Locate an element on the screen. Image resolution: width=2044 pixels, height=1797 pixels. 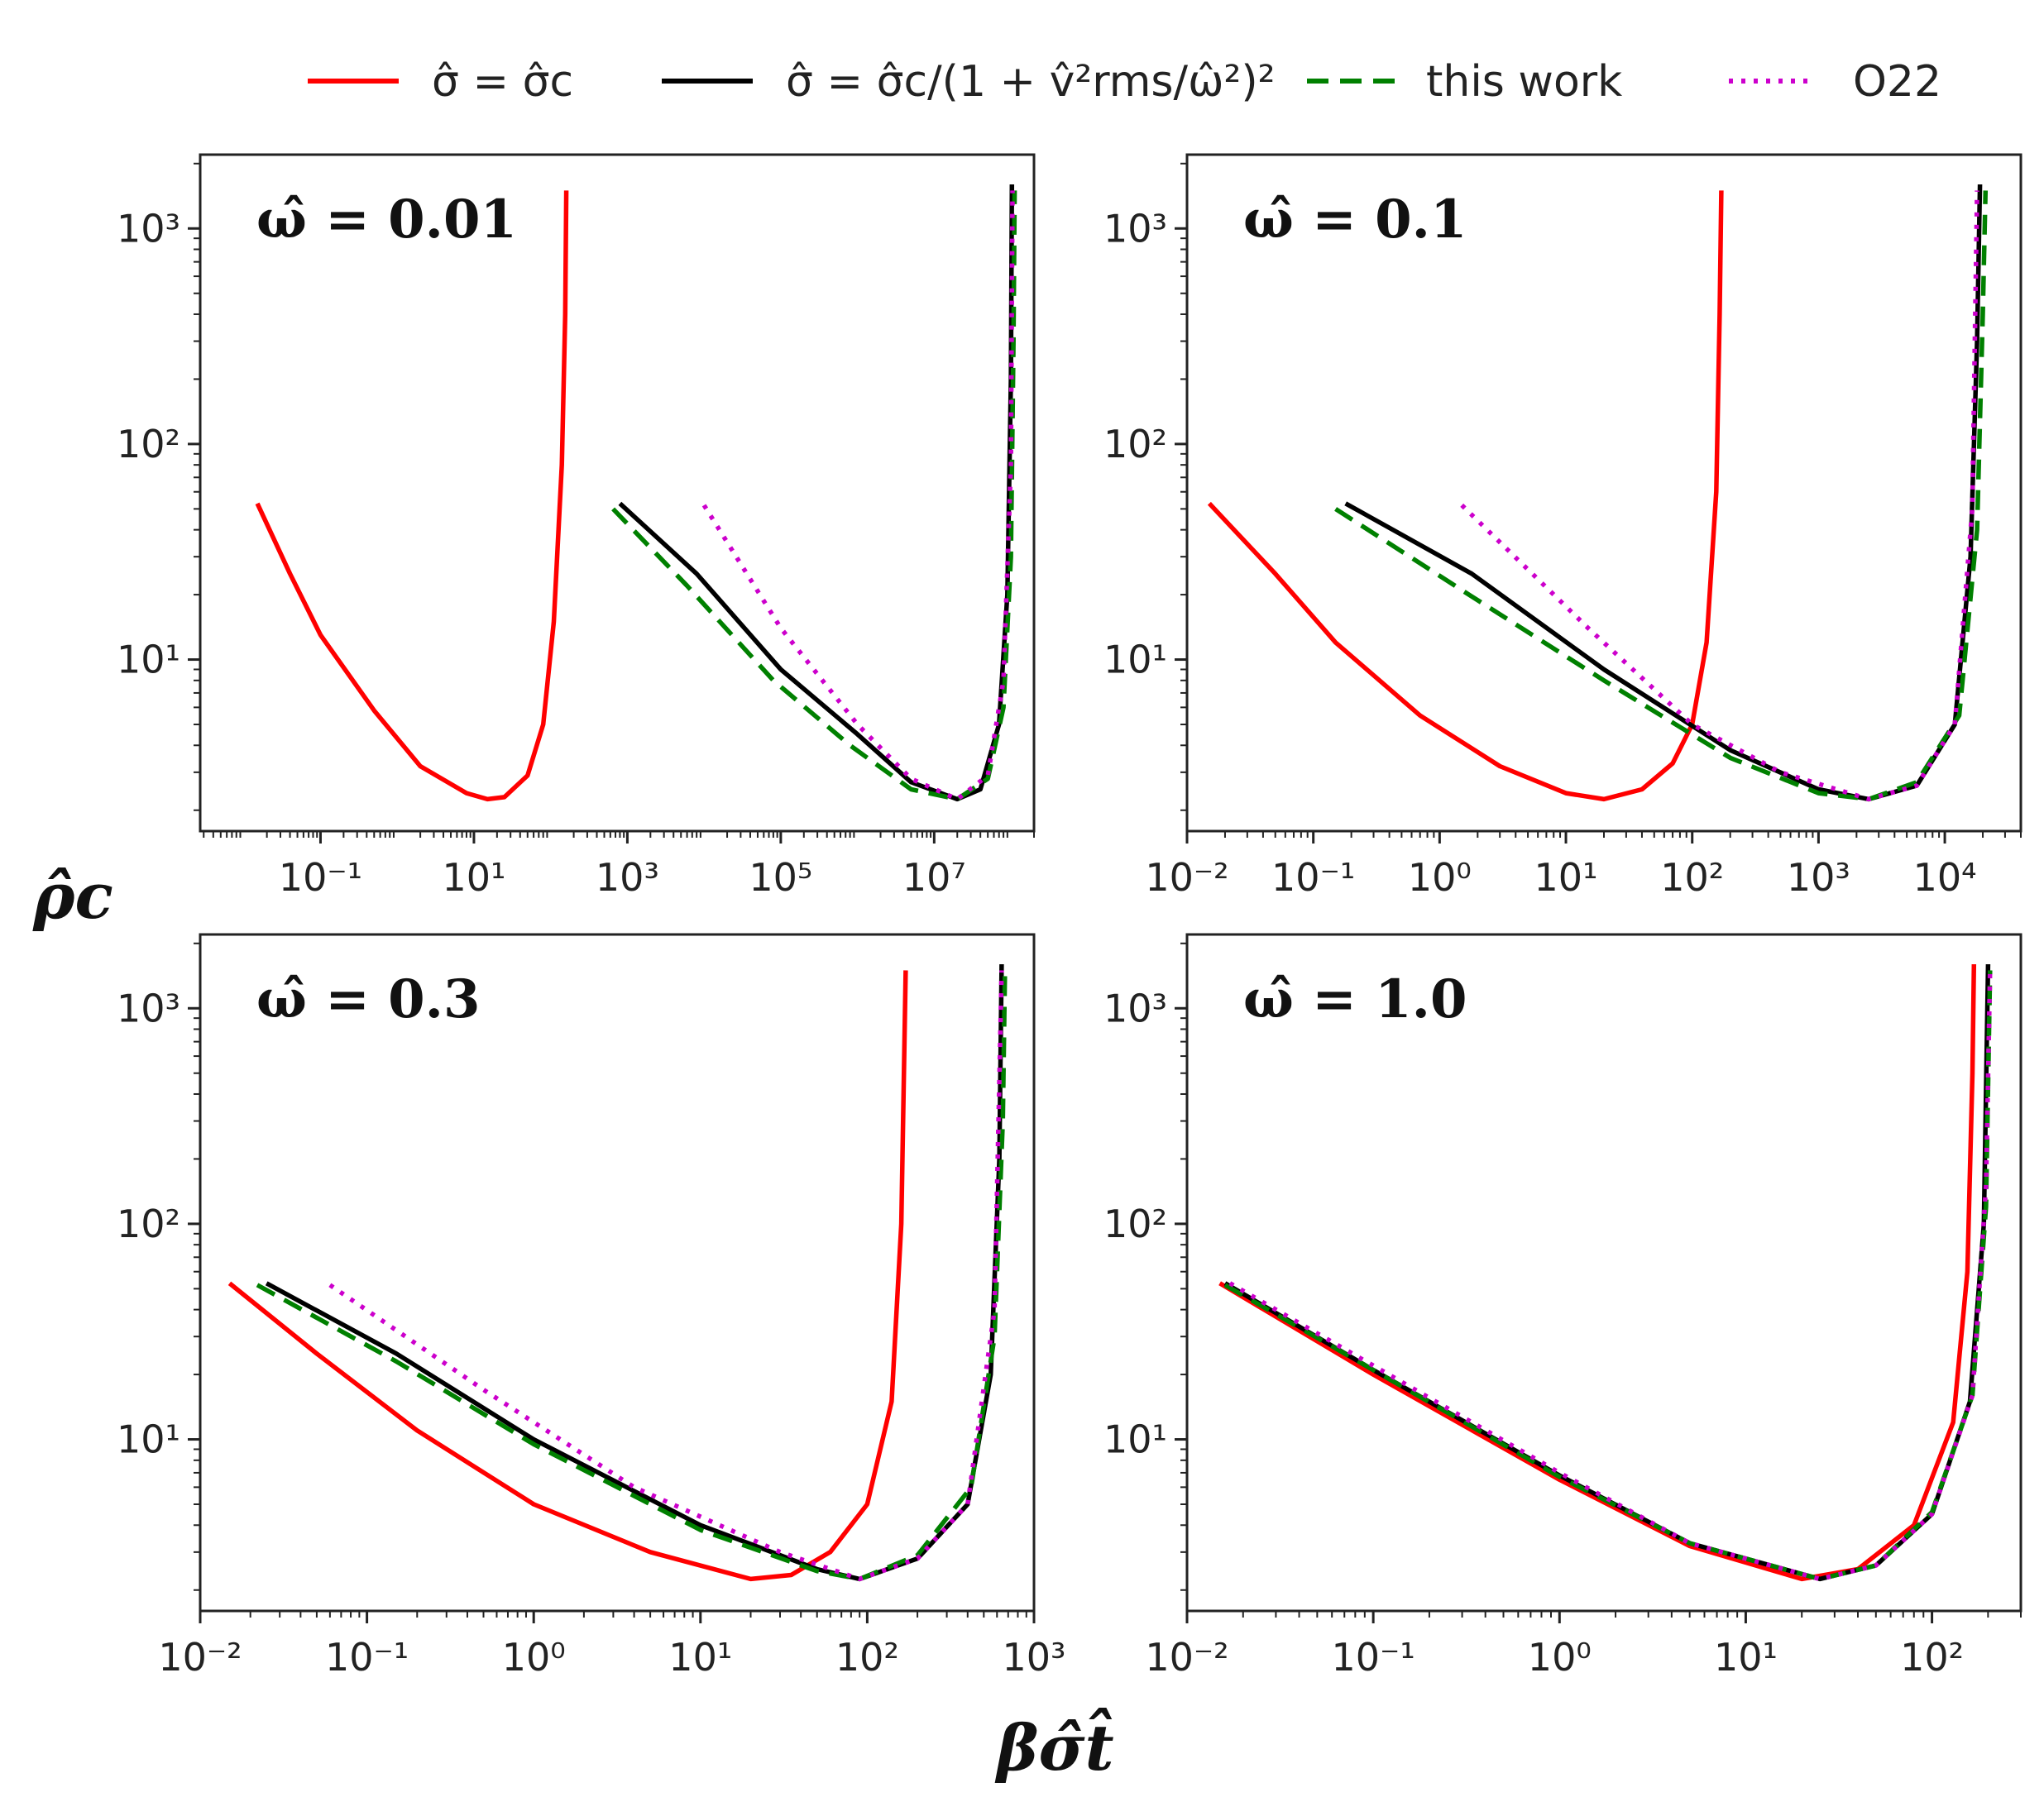
legend-label-green: this work is located at coordinates (1524, 82).